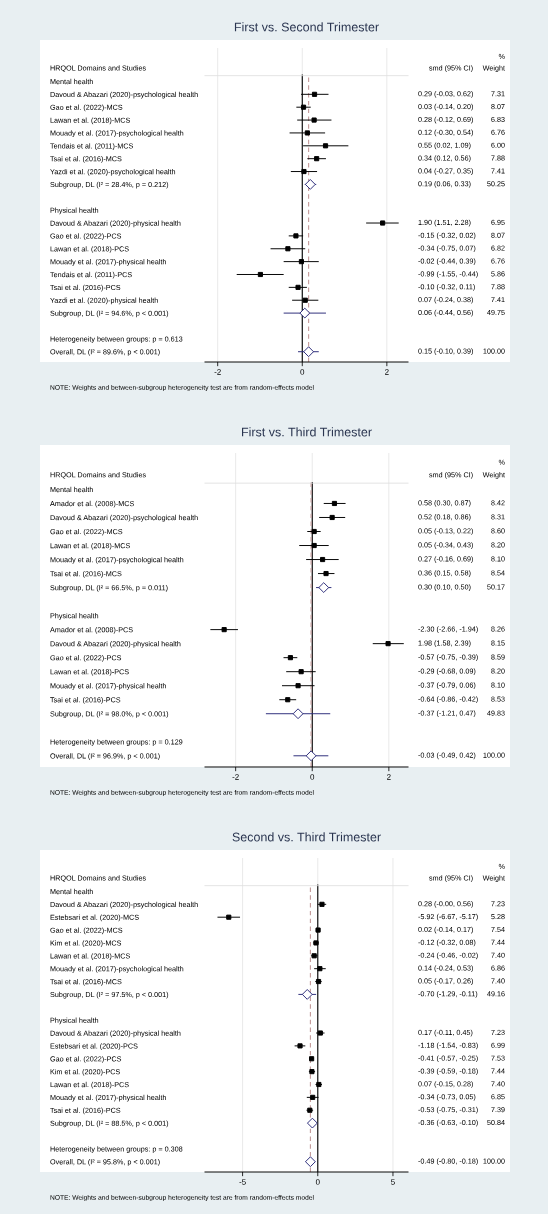 Image resolution: width=548 pixels, height=1214 pixels. Describe the element at coordinates (306, 837) in the screenshot. I see `chart-title: Second vs. Third Trimester` at that location.